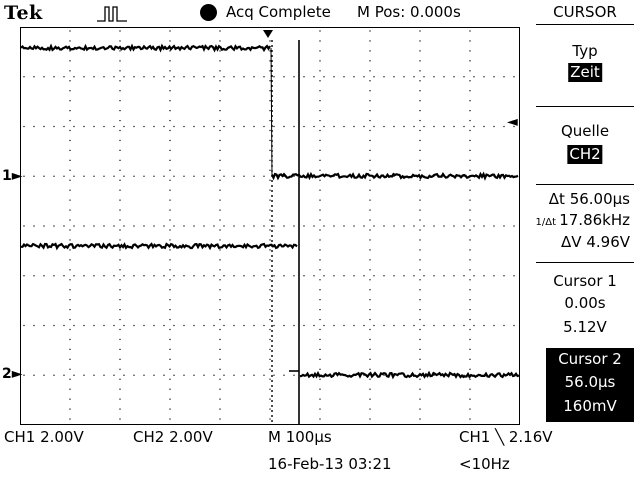 The height and width of the screenshot is (480, 640). What do you see at coordinates (585, 131) in the screenshot?
I see `source-label: Quelle` at bounding box center [585, 131].